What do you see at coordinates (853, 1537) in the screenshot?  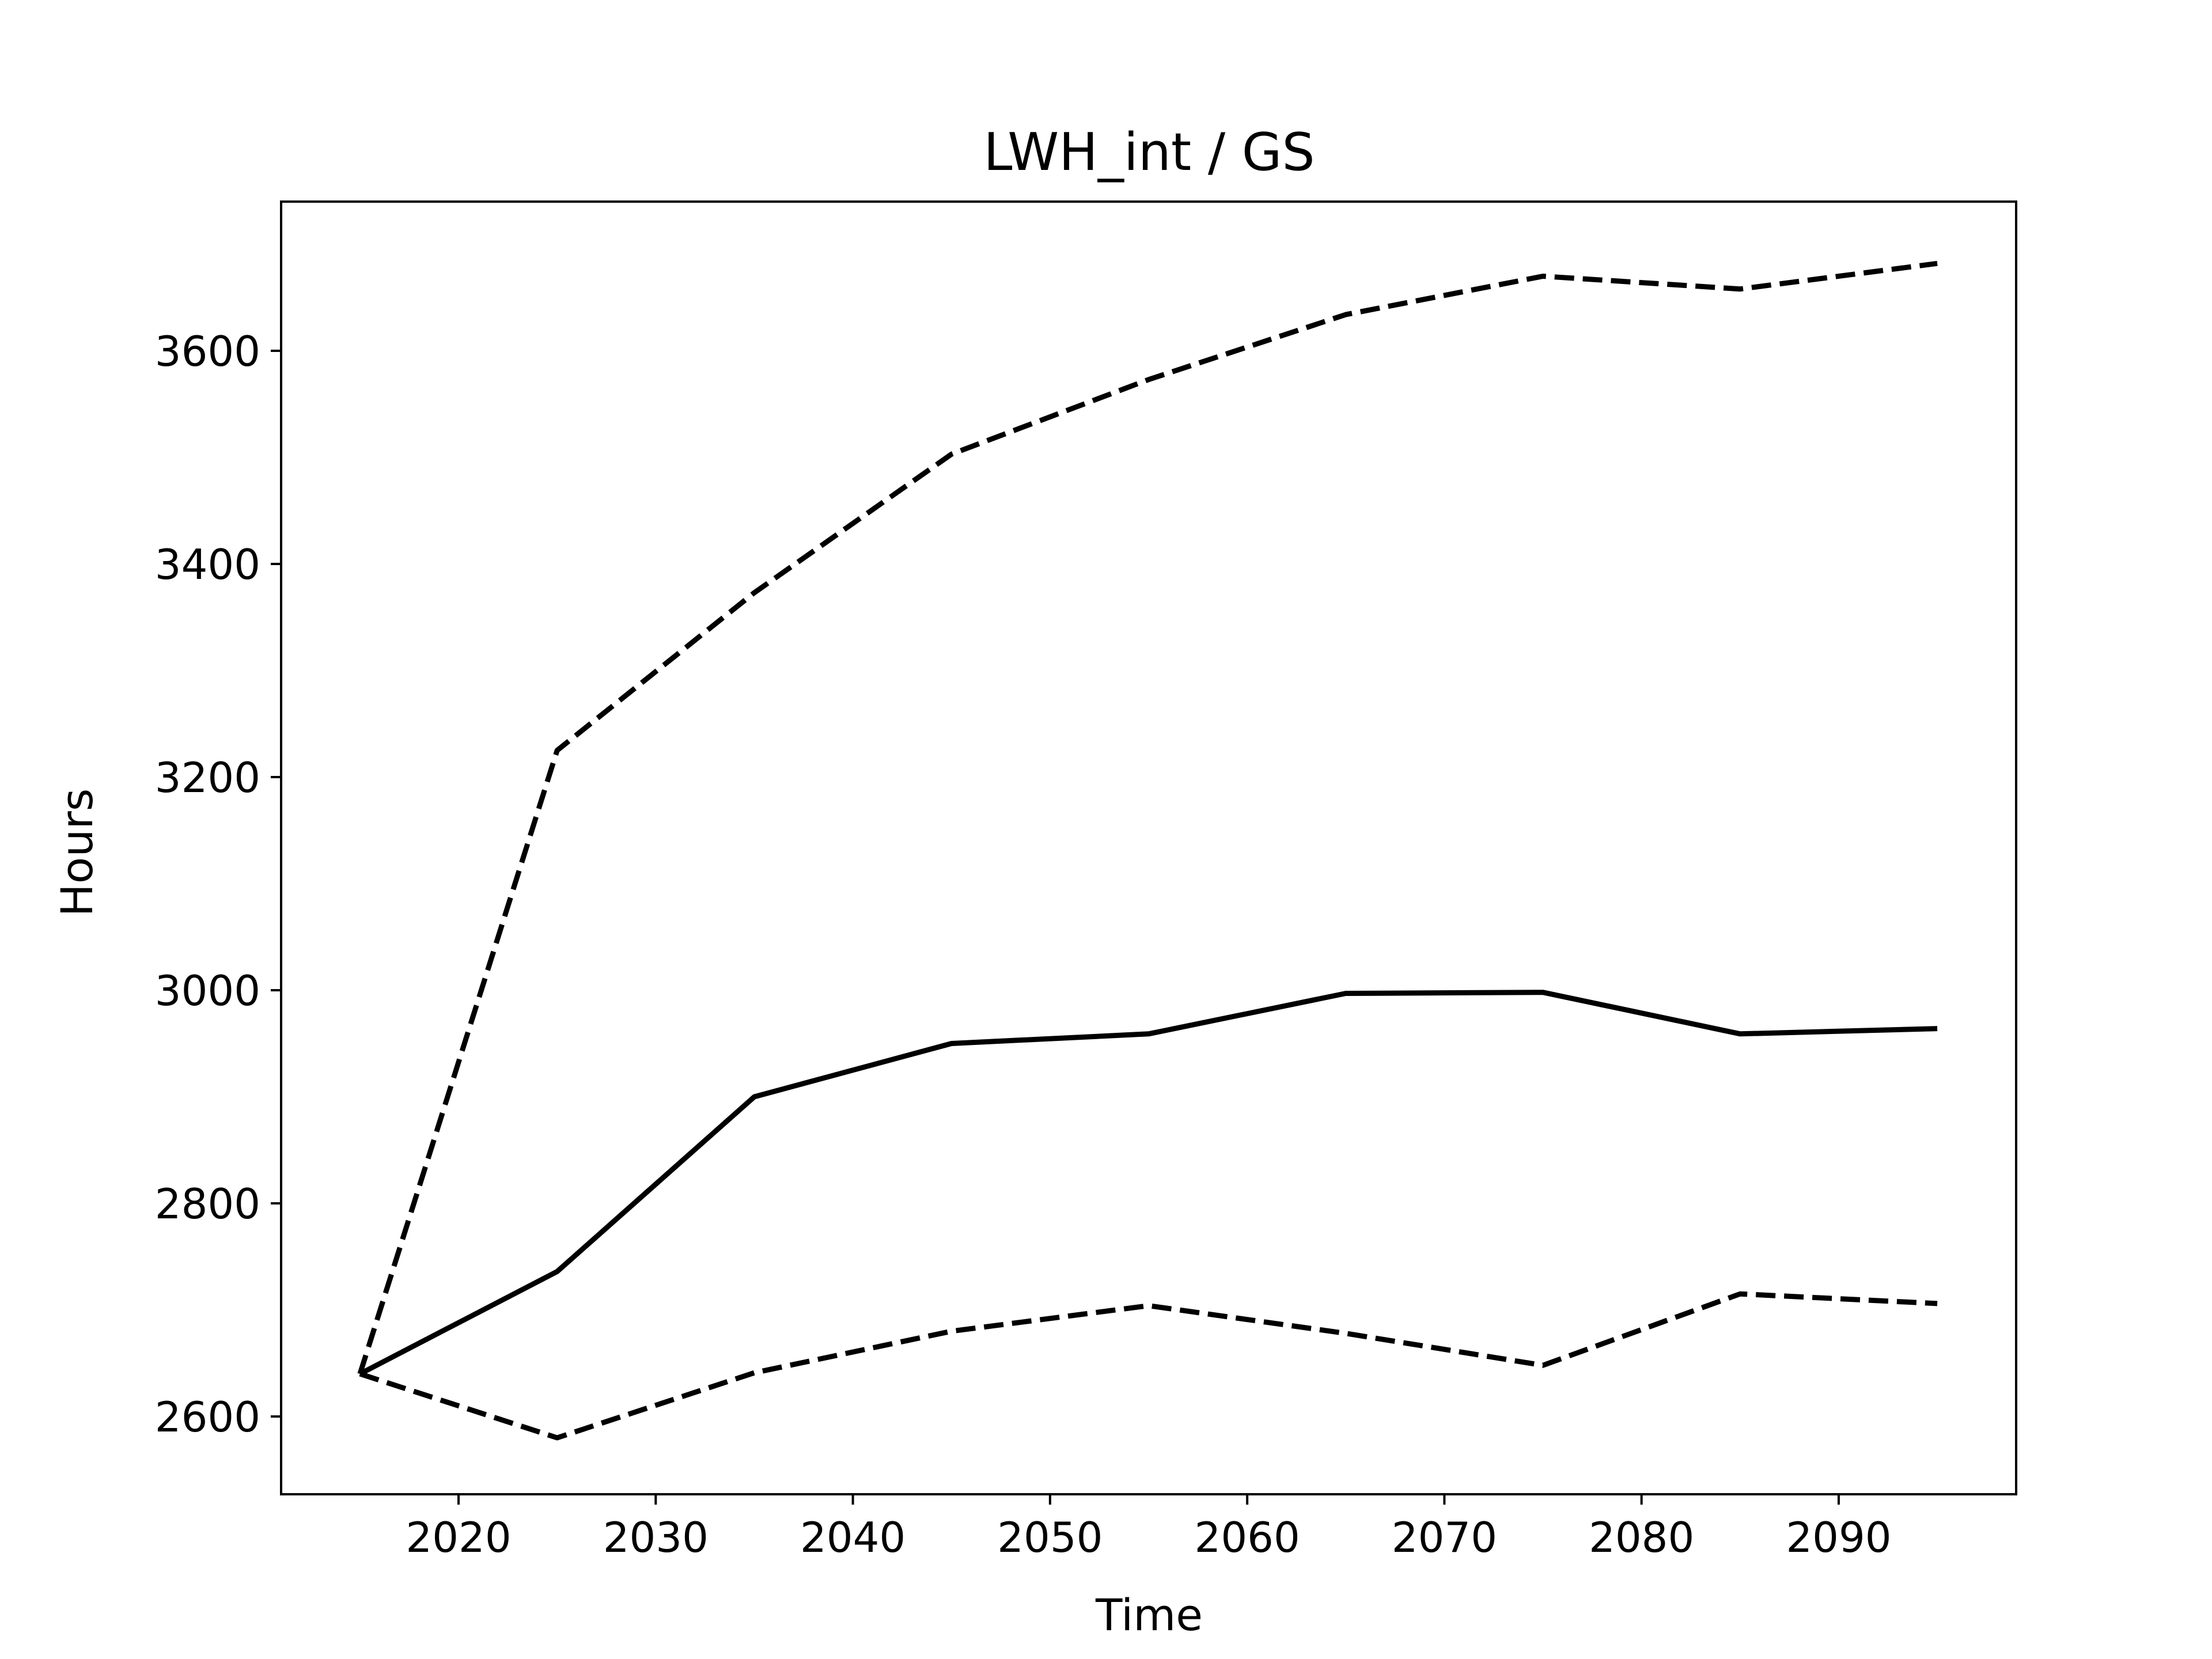 I see `x-tick-label: 2040` at bounding box center [853, 1537].